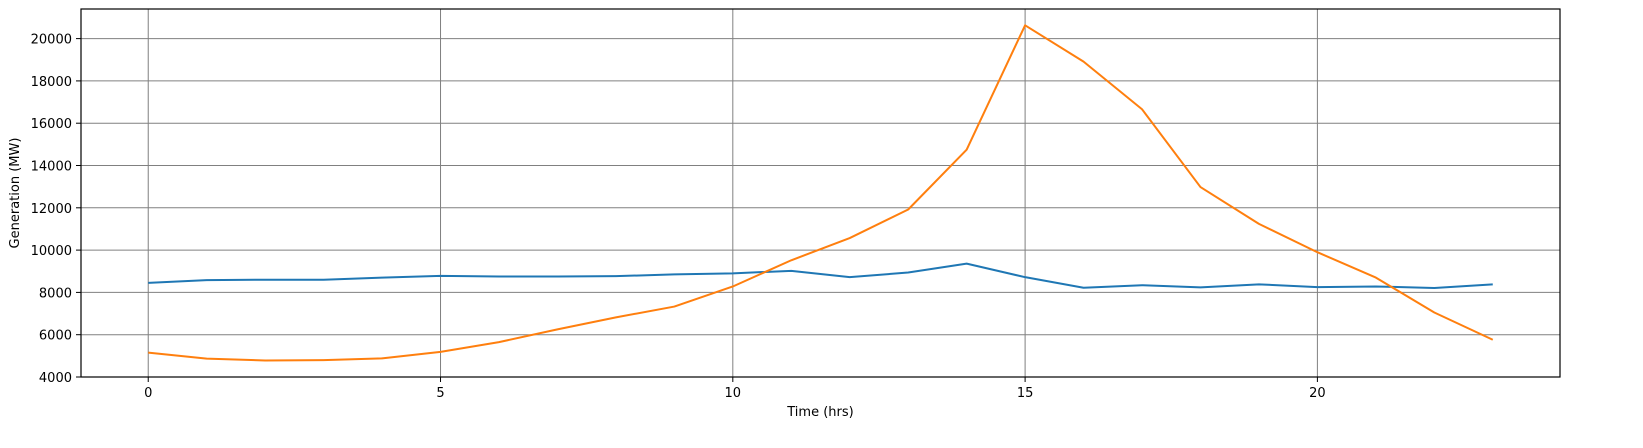 The height and width of the screenshot is (448, 1643). Describe the element at coordinates (440, 393) in the screenshot. I see `x-tick-label: 5` at that location.